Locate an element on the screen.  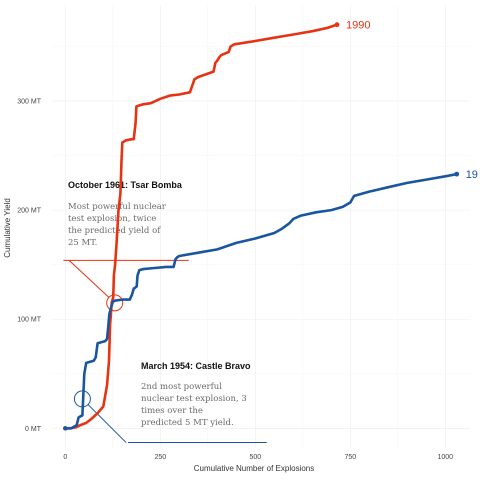
annotation-body-line: the predicted yield of is located at coordinates (114, 231).